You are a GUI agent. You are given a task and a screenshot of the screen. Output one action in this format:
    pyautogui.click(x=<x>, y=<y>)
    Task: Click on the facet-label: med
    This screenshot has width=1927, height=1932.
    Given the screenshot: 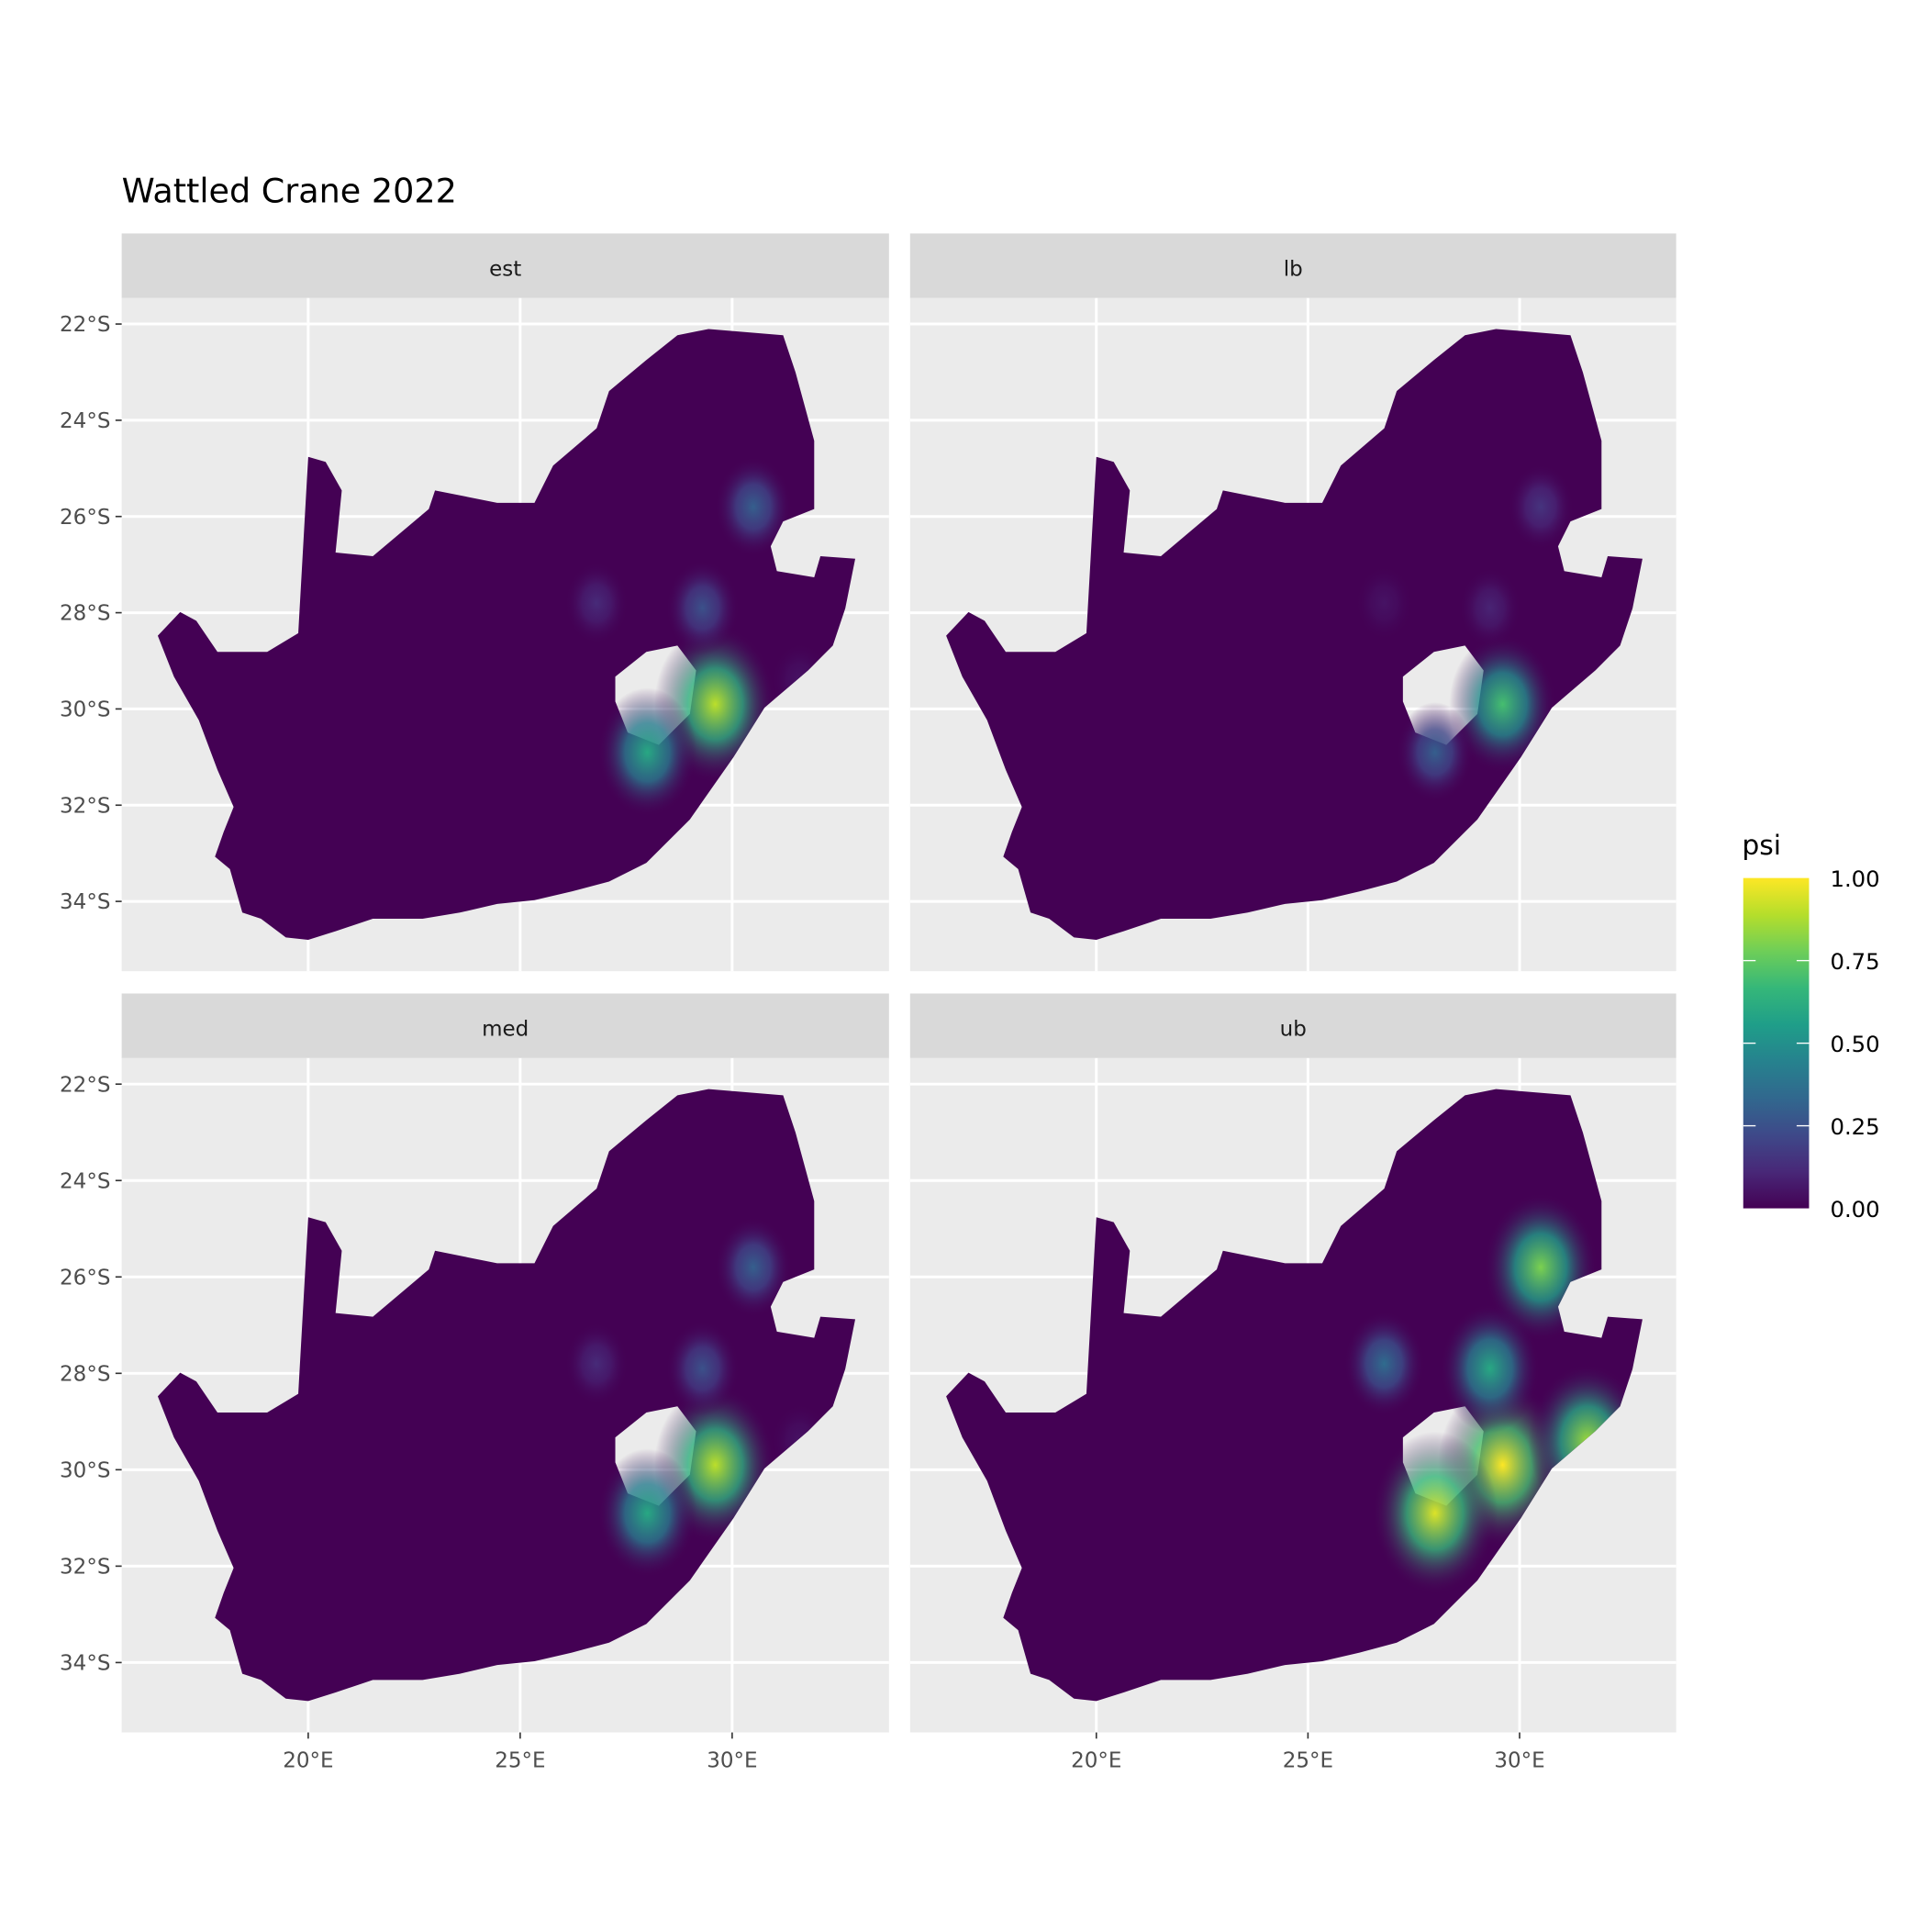 What is the action you would take?
    pyautogui.click(x=506, y=1029)
    